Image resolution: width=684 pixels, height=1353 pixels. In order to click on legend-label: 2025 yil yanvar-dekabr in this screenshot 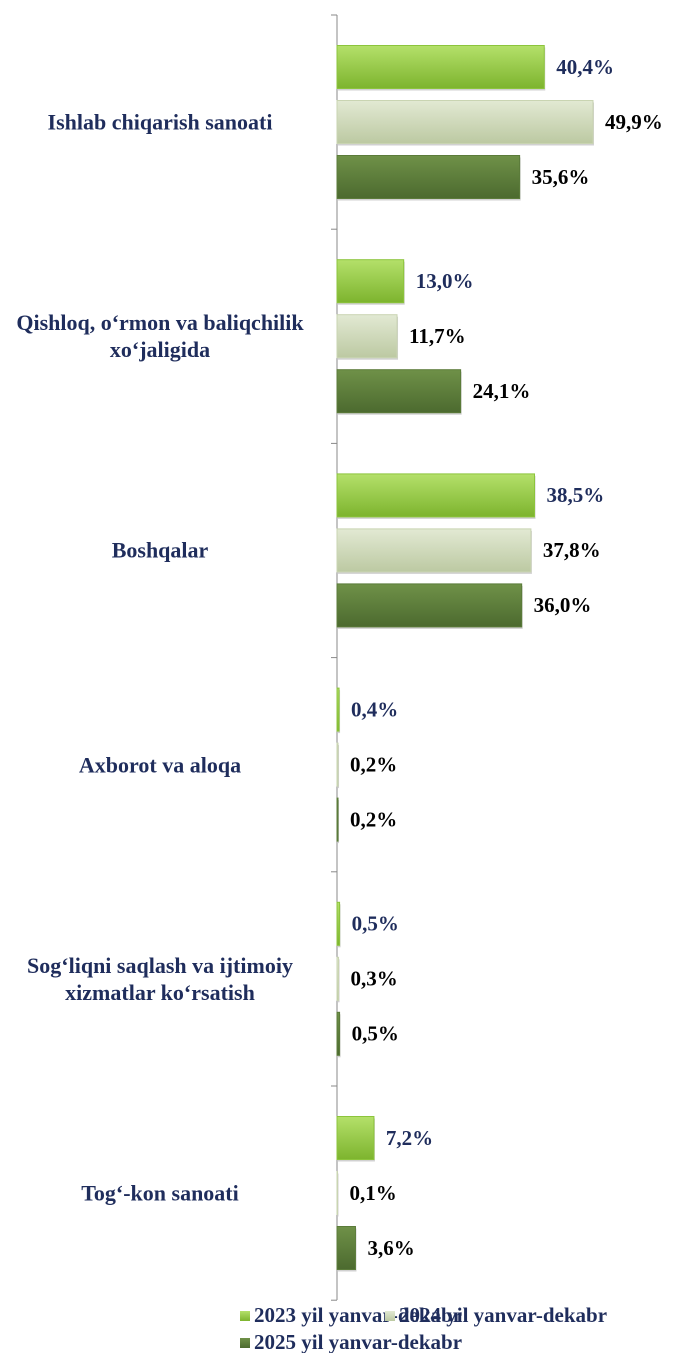, I will do `click(358, 1341)`.